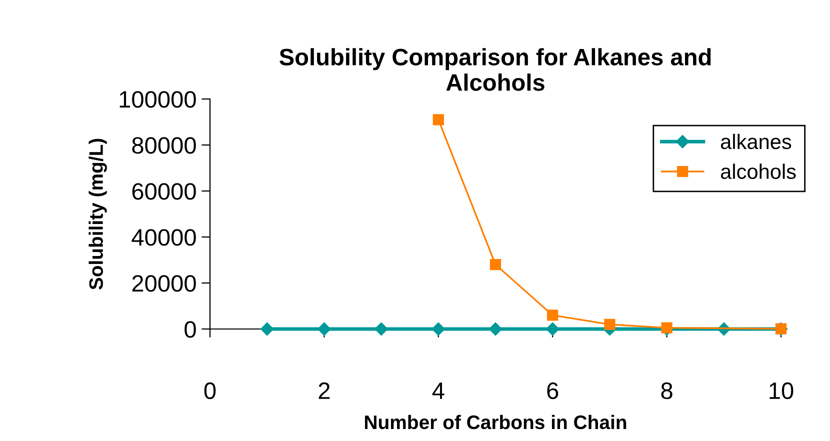 Image resolution: width=830 pixels, height=441 pixels. What do you see at coordinates (438, 390) in the screenshot?
I see `x-tick-label: 4` at bounding box center [438, 390].